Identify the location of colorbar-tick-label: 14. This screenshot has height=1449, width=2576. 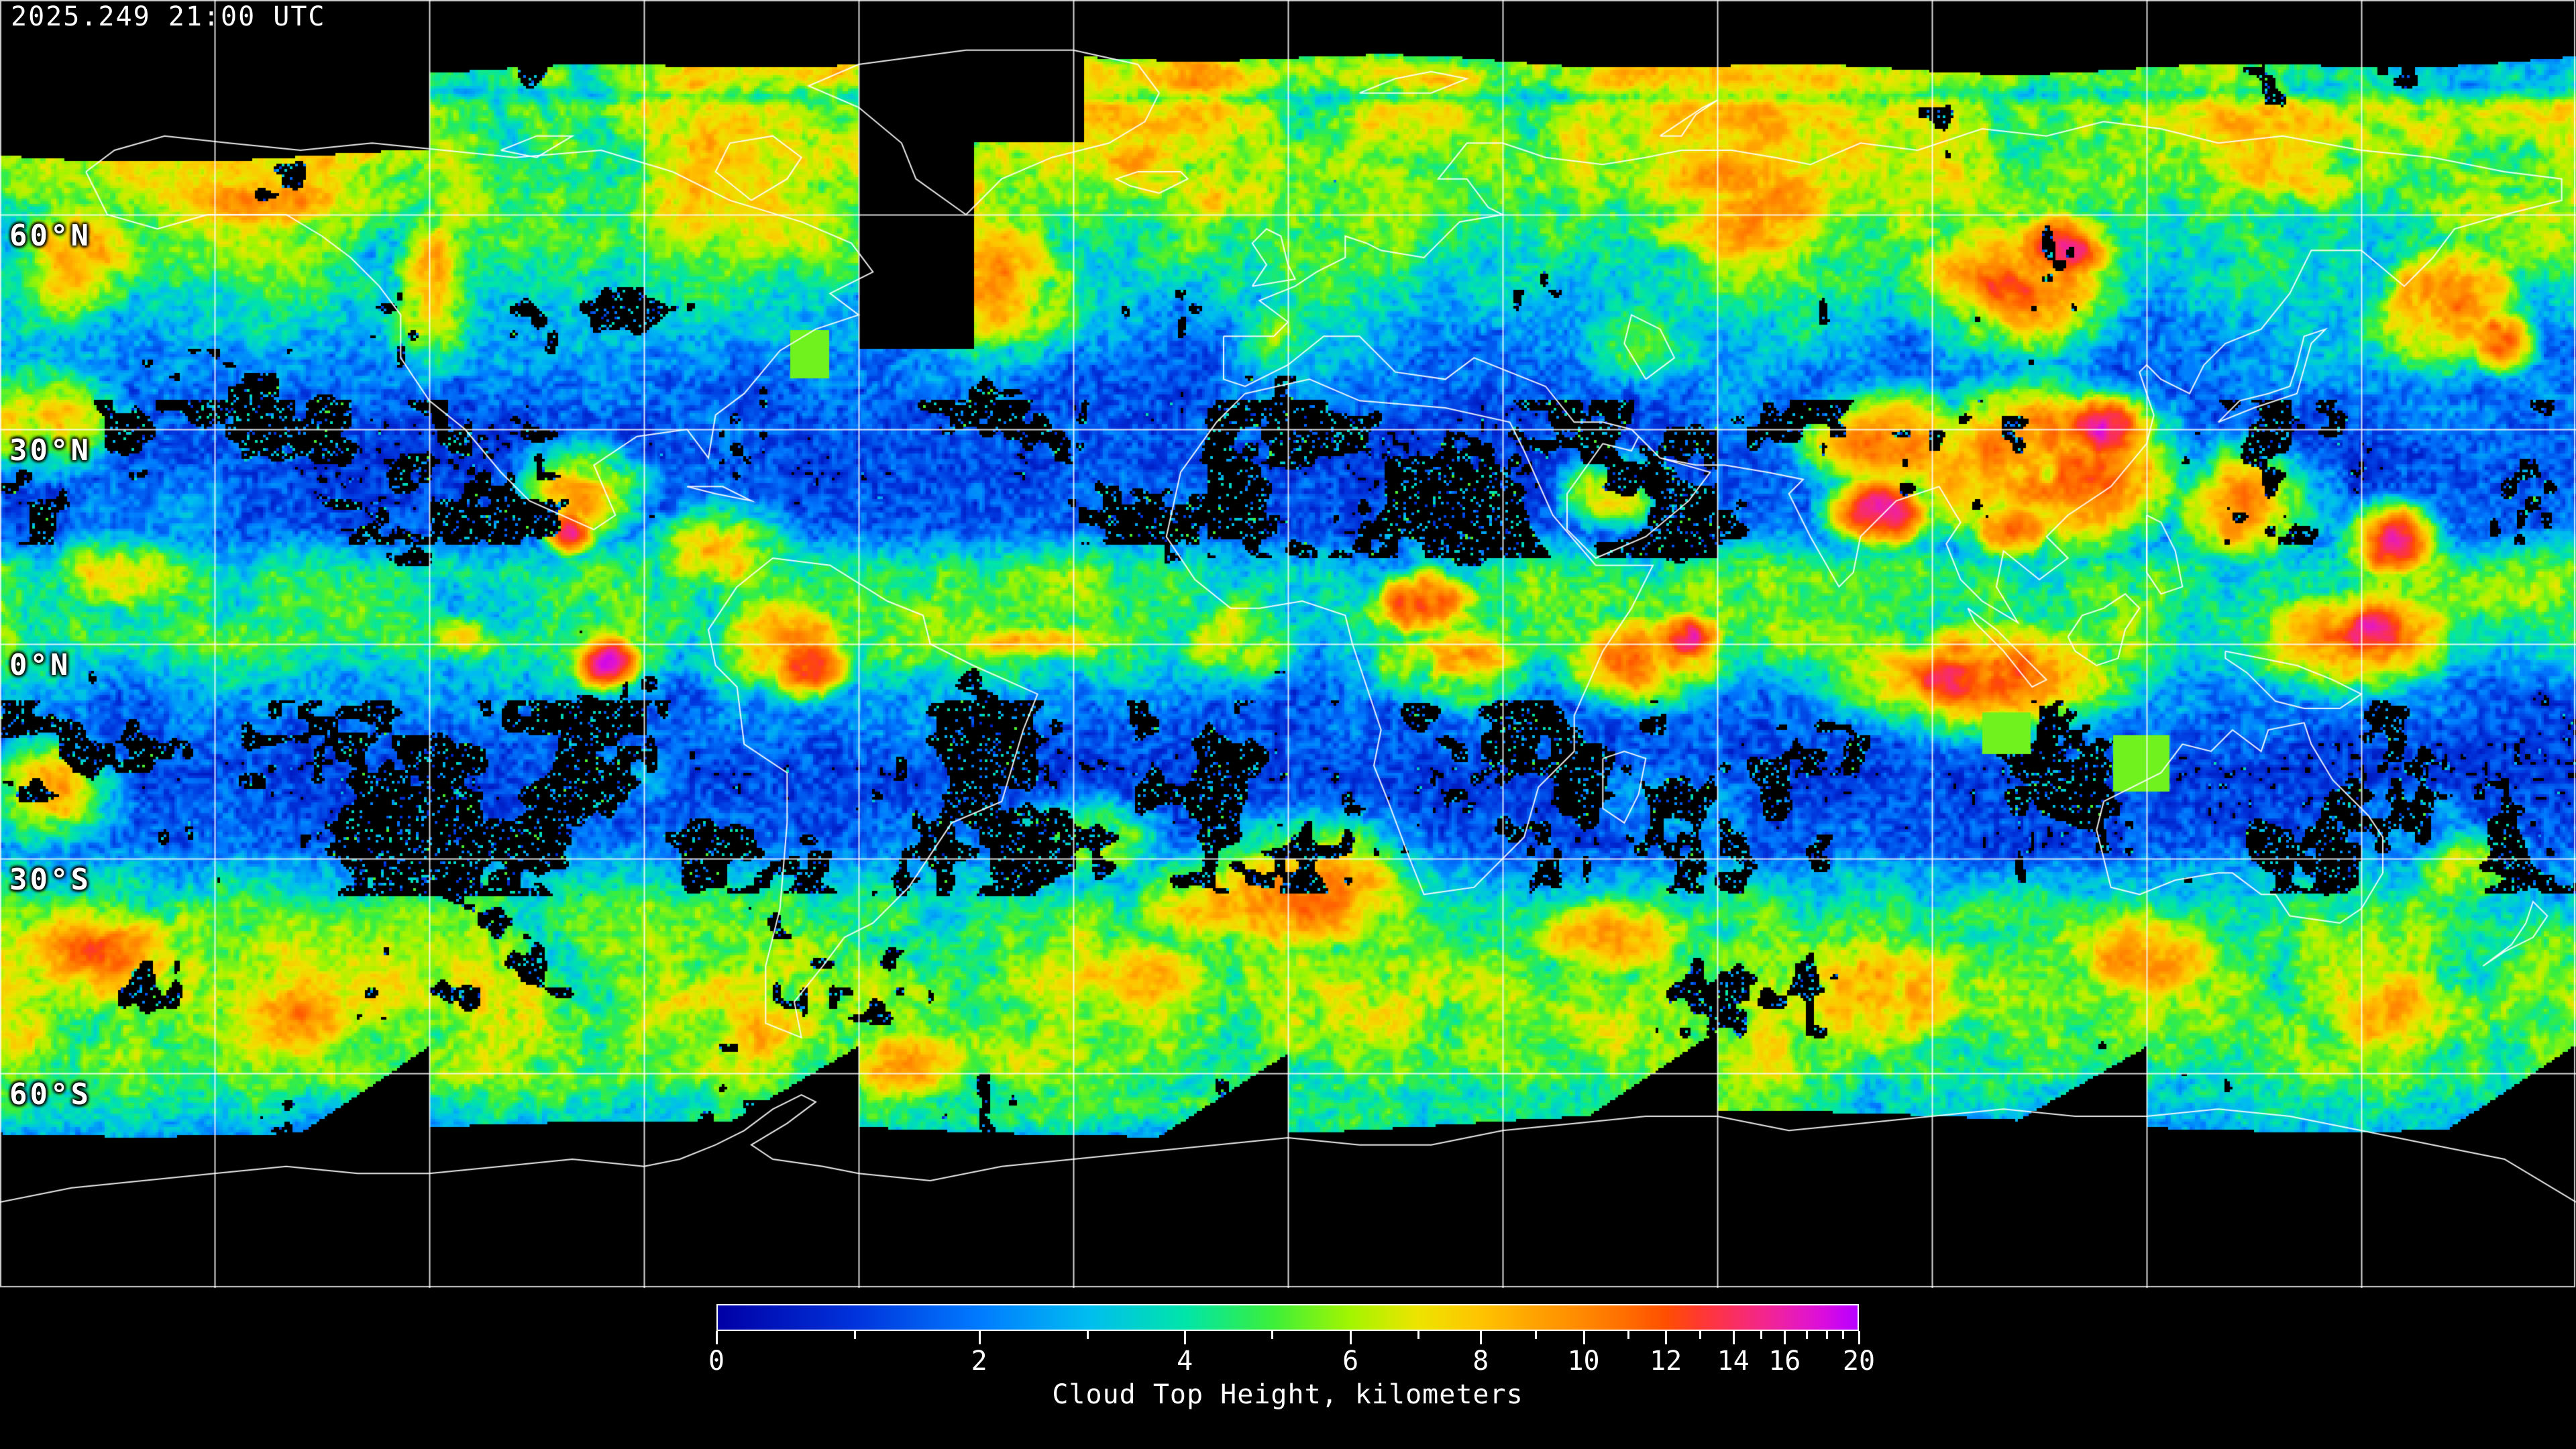
(1733, 1361).